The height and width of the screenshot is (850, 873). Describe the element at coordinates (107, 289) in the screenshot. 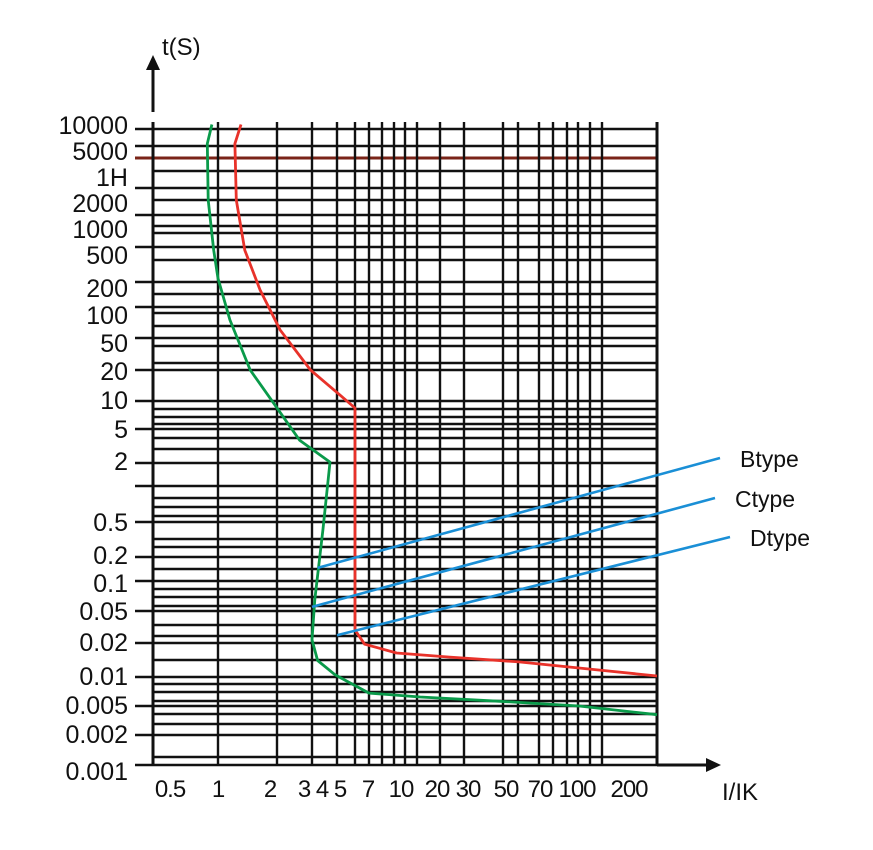

I see `y-tick-label: 200` at that location.